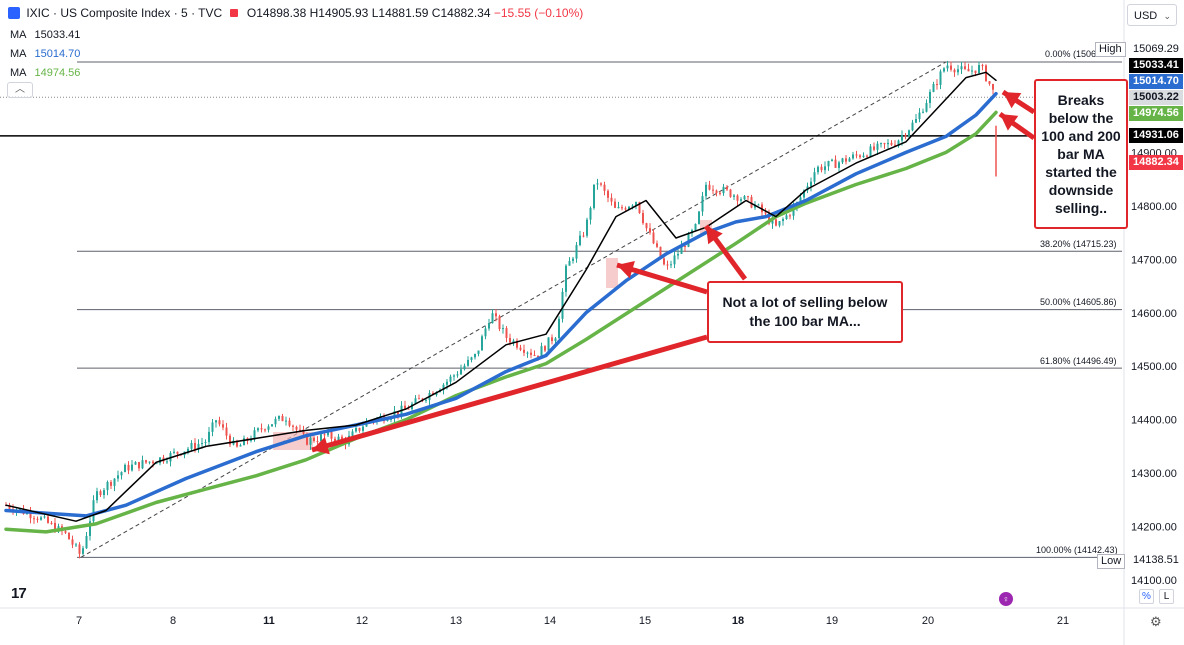  I want to click on symbol-title: IXIC · US Composite Index · 5 · TVC, so click(124, 13).